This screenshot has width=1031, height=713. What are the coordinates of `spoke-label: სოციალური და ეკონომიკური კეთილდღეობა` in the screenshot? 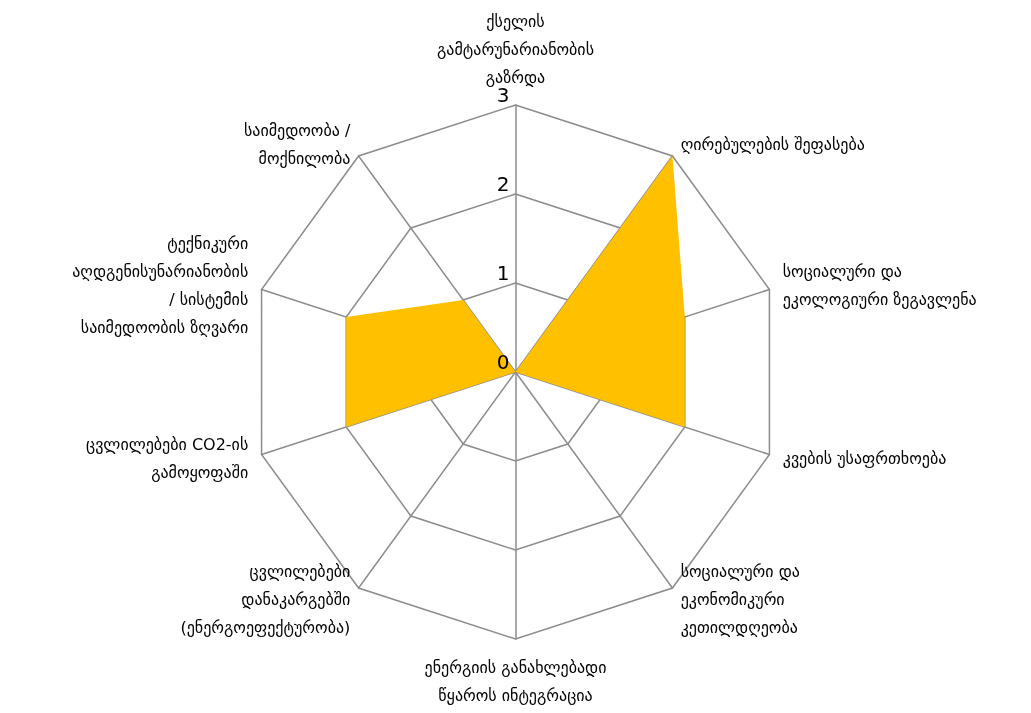 It's located at (740, 599).